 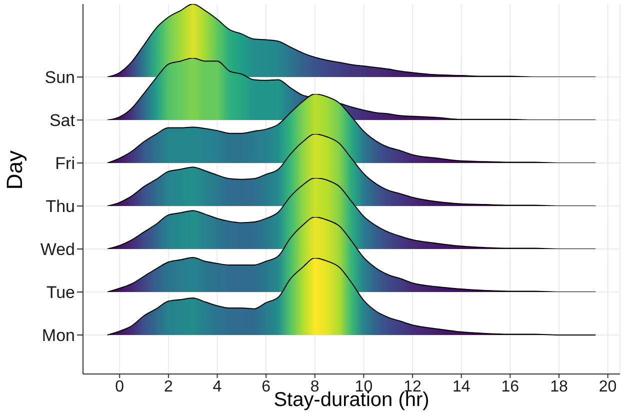 What do you see at coordinates (266, 387) in the screenshot?
I see `x-tick-label: 6` at bounding box center [266, 387].